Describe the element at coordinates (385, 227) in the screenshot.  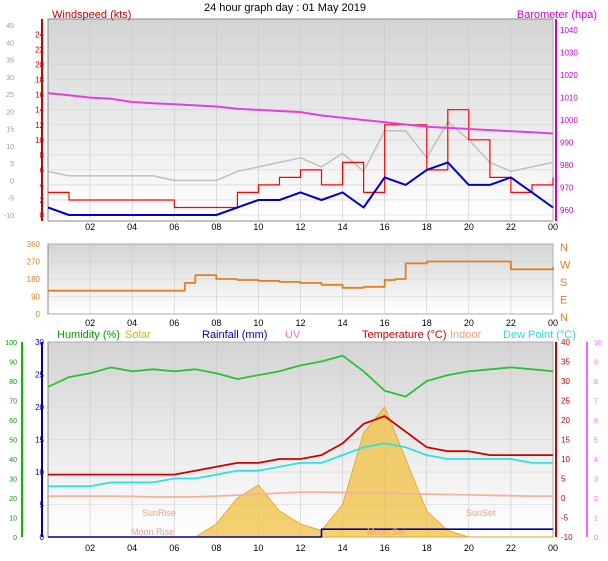
I see `wind-x-tick-label: 16` at that location.